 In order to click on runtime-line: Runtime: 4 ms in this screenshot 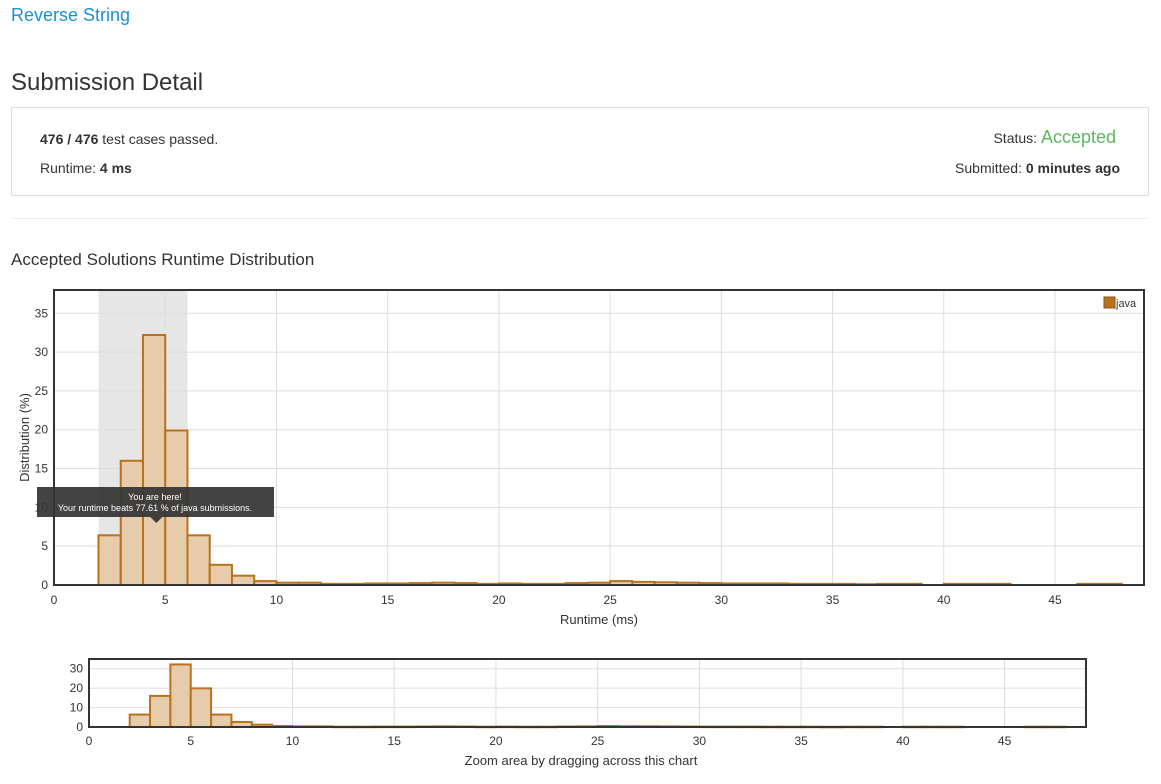, I will do `click(86, 168)`.